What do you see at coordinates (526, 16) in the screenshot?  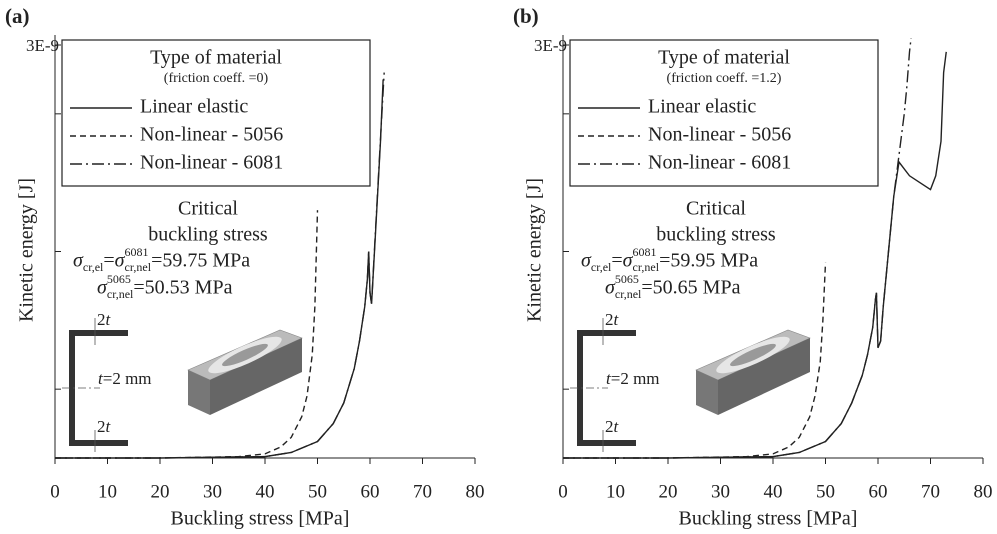 I see `panel-label: (b)` at bounding box center [526, 16].